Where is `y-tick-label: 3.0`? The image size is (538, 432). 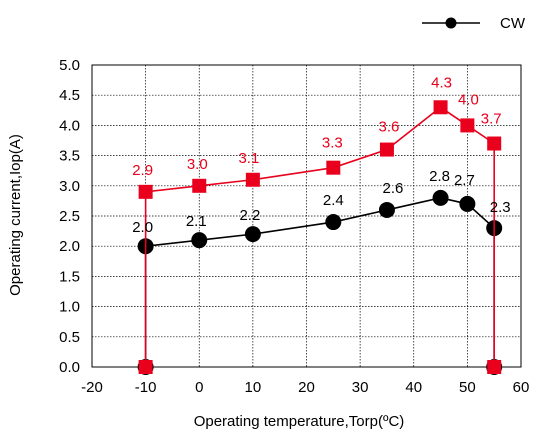
y-tick-label: 3.0 is located at coordinates (69, 186).